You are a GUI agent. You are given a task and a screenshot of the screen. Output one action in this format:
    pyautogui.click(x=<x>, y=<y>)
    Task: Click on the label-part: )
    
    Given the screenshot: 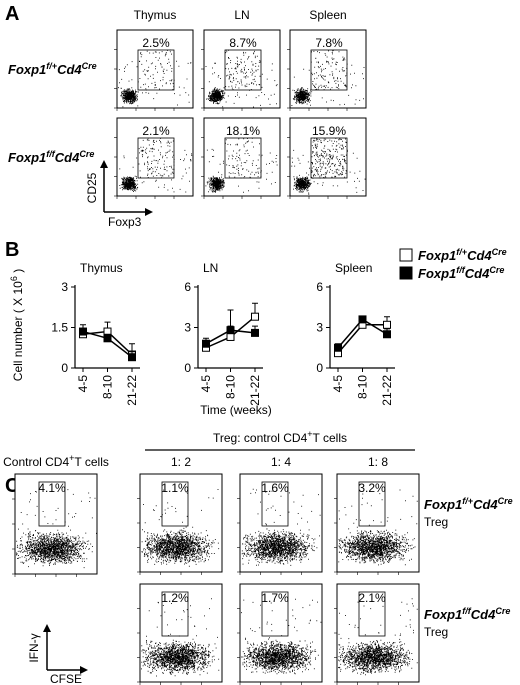 What is the action you would take?
    pyautogui.click(x=18, y=272)
    